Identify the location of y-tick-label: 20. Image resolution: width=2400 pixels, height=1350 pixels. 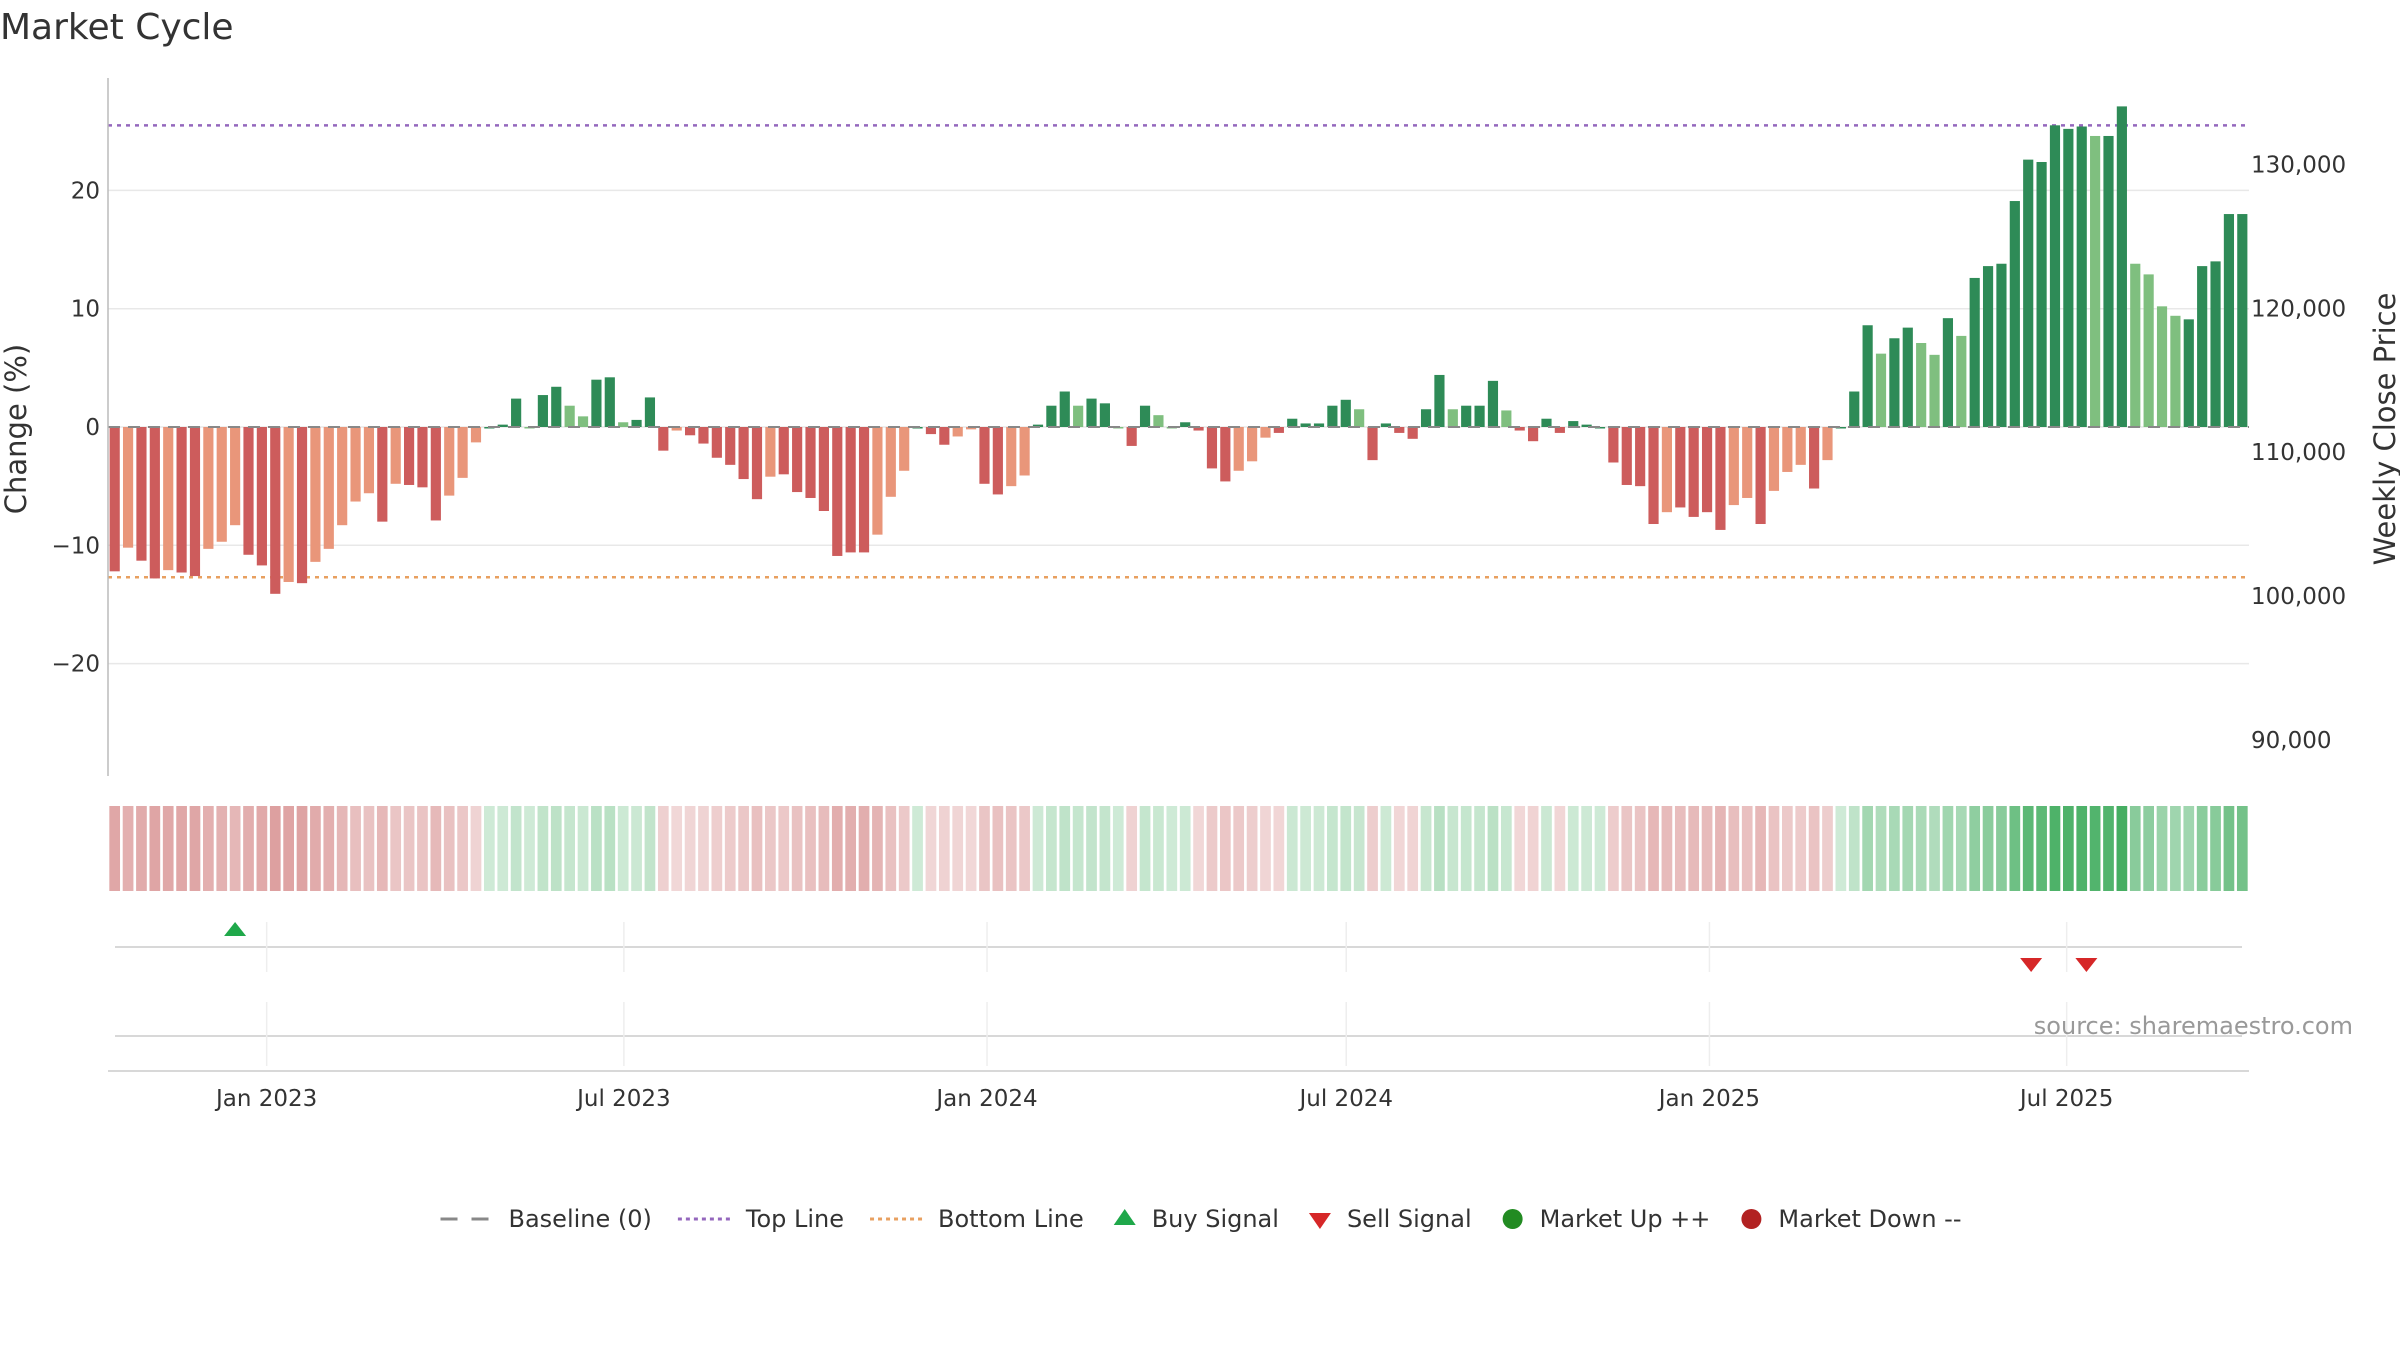
(85, 191).